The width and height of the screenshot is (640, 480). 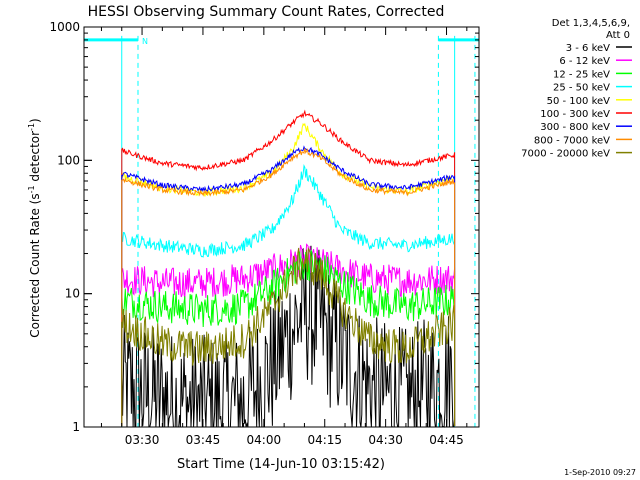 What do you see at coordinates (281, 464) in the screenshot?
I see `x-axis-label: Start Time (14-Jun-10 03:15:42)` at bounding box center [281, 464].